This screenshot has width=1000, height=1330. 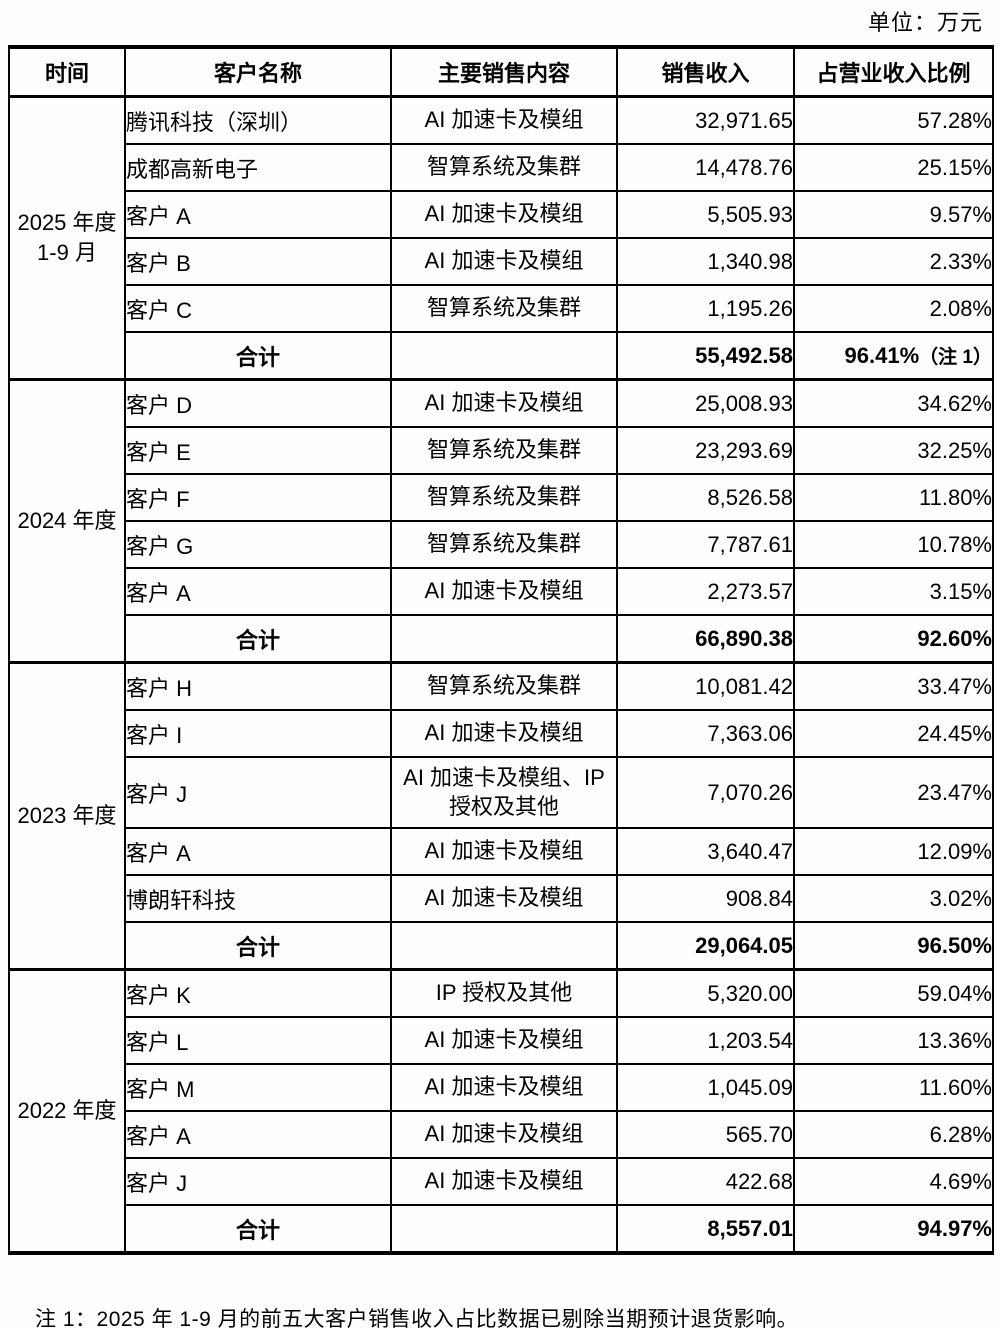 What do you see at coordinates (705, 993) in the screenshot?
I see `revenue-cell: 5,320.00` at bounding box center [705, 993].